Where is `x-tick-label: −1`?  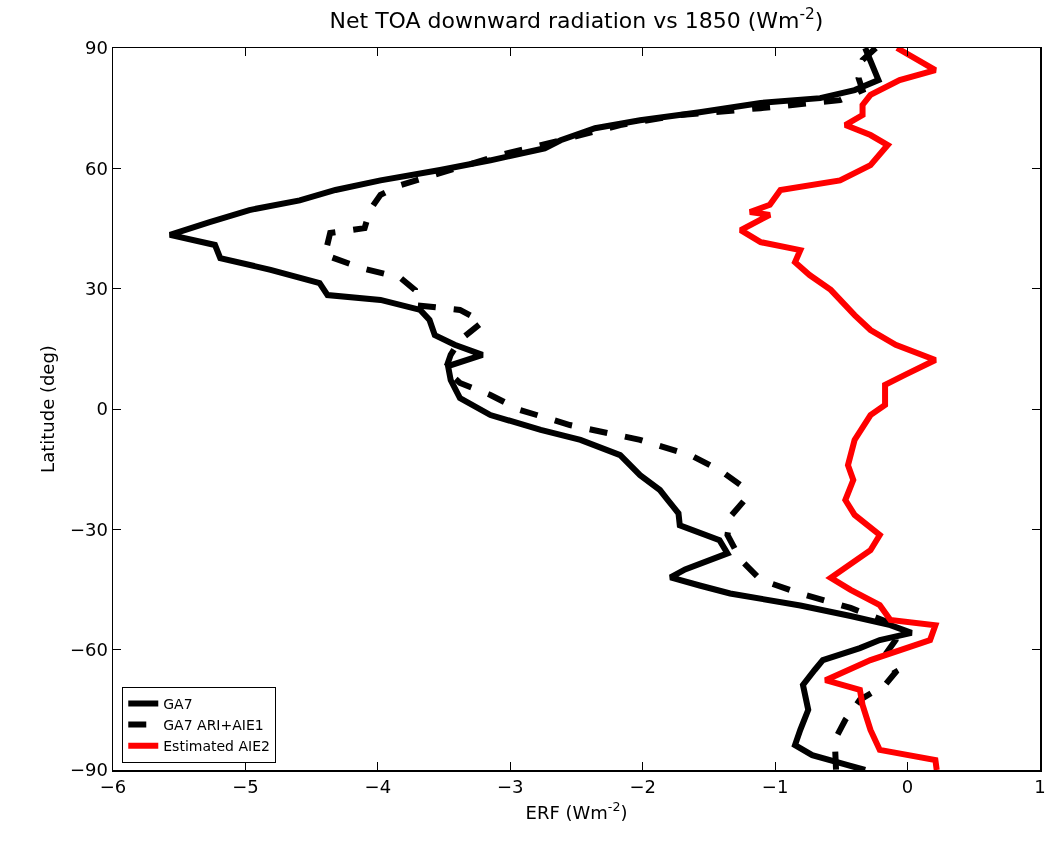 x-tick-label: −1 is located at coordinates (775, 787).